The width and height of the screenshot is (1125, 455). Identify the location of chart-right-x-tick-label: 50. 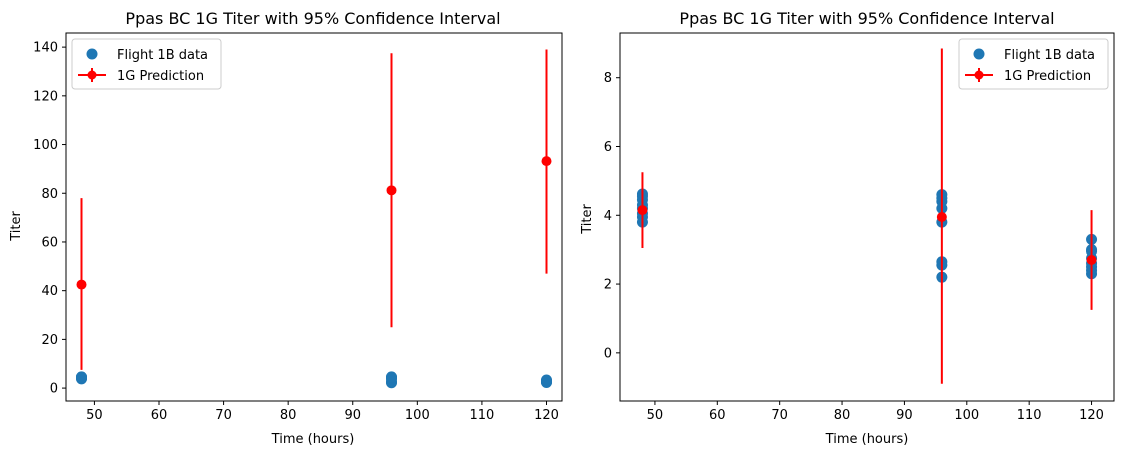
(655, 415).